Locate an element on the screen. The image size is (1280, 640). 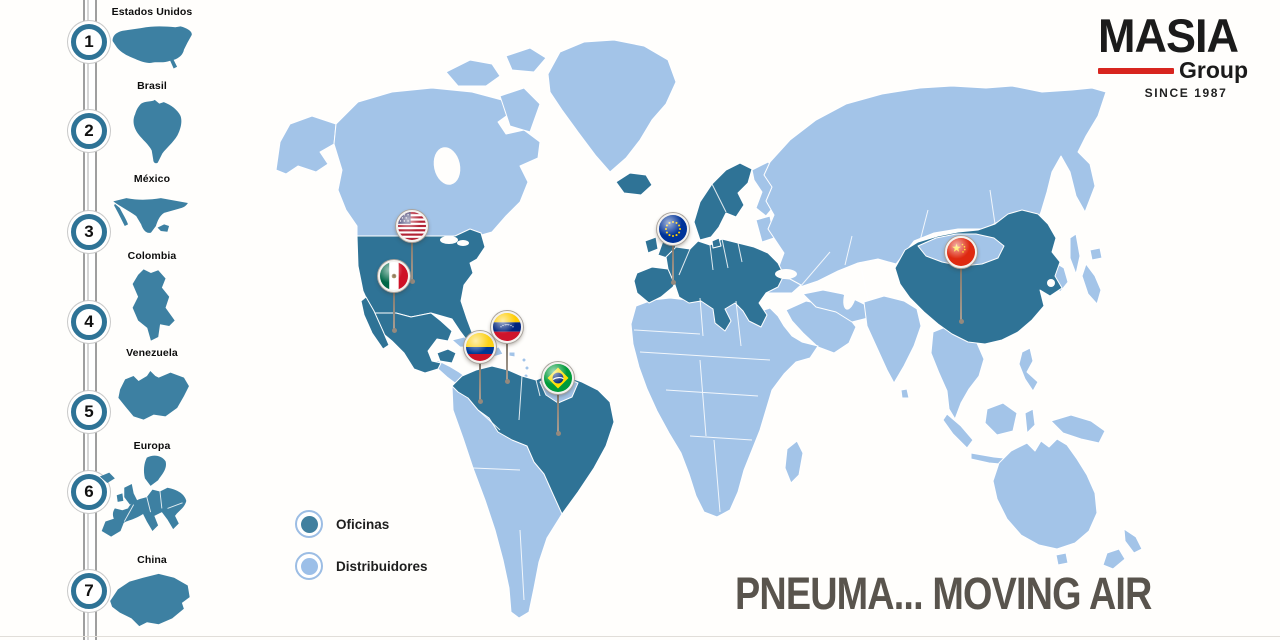
china-silhouette-icon is located at coordinates (150, 600).